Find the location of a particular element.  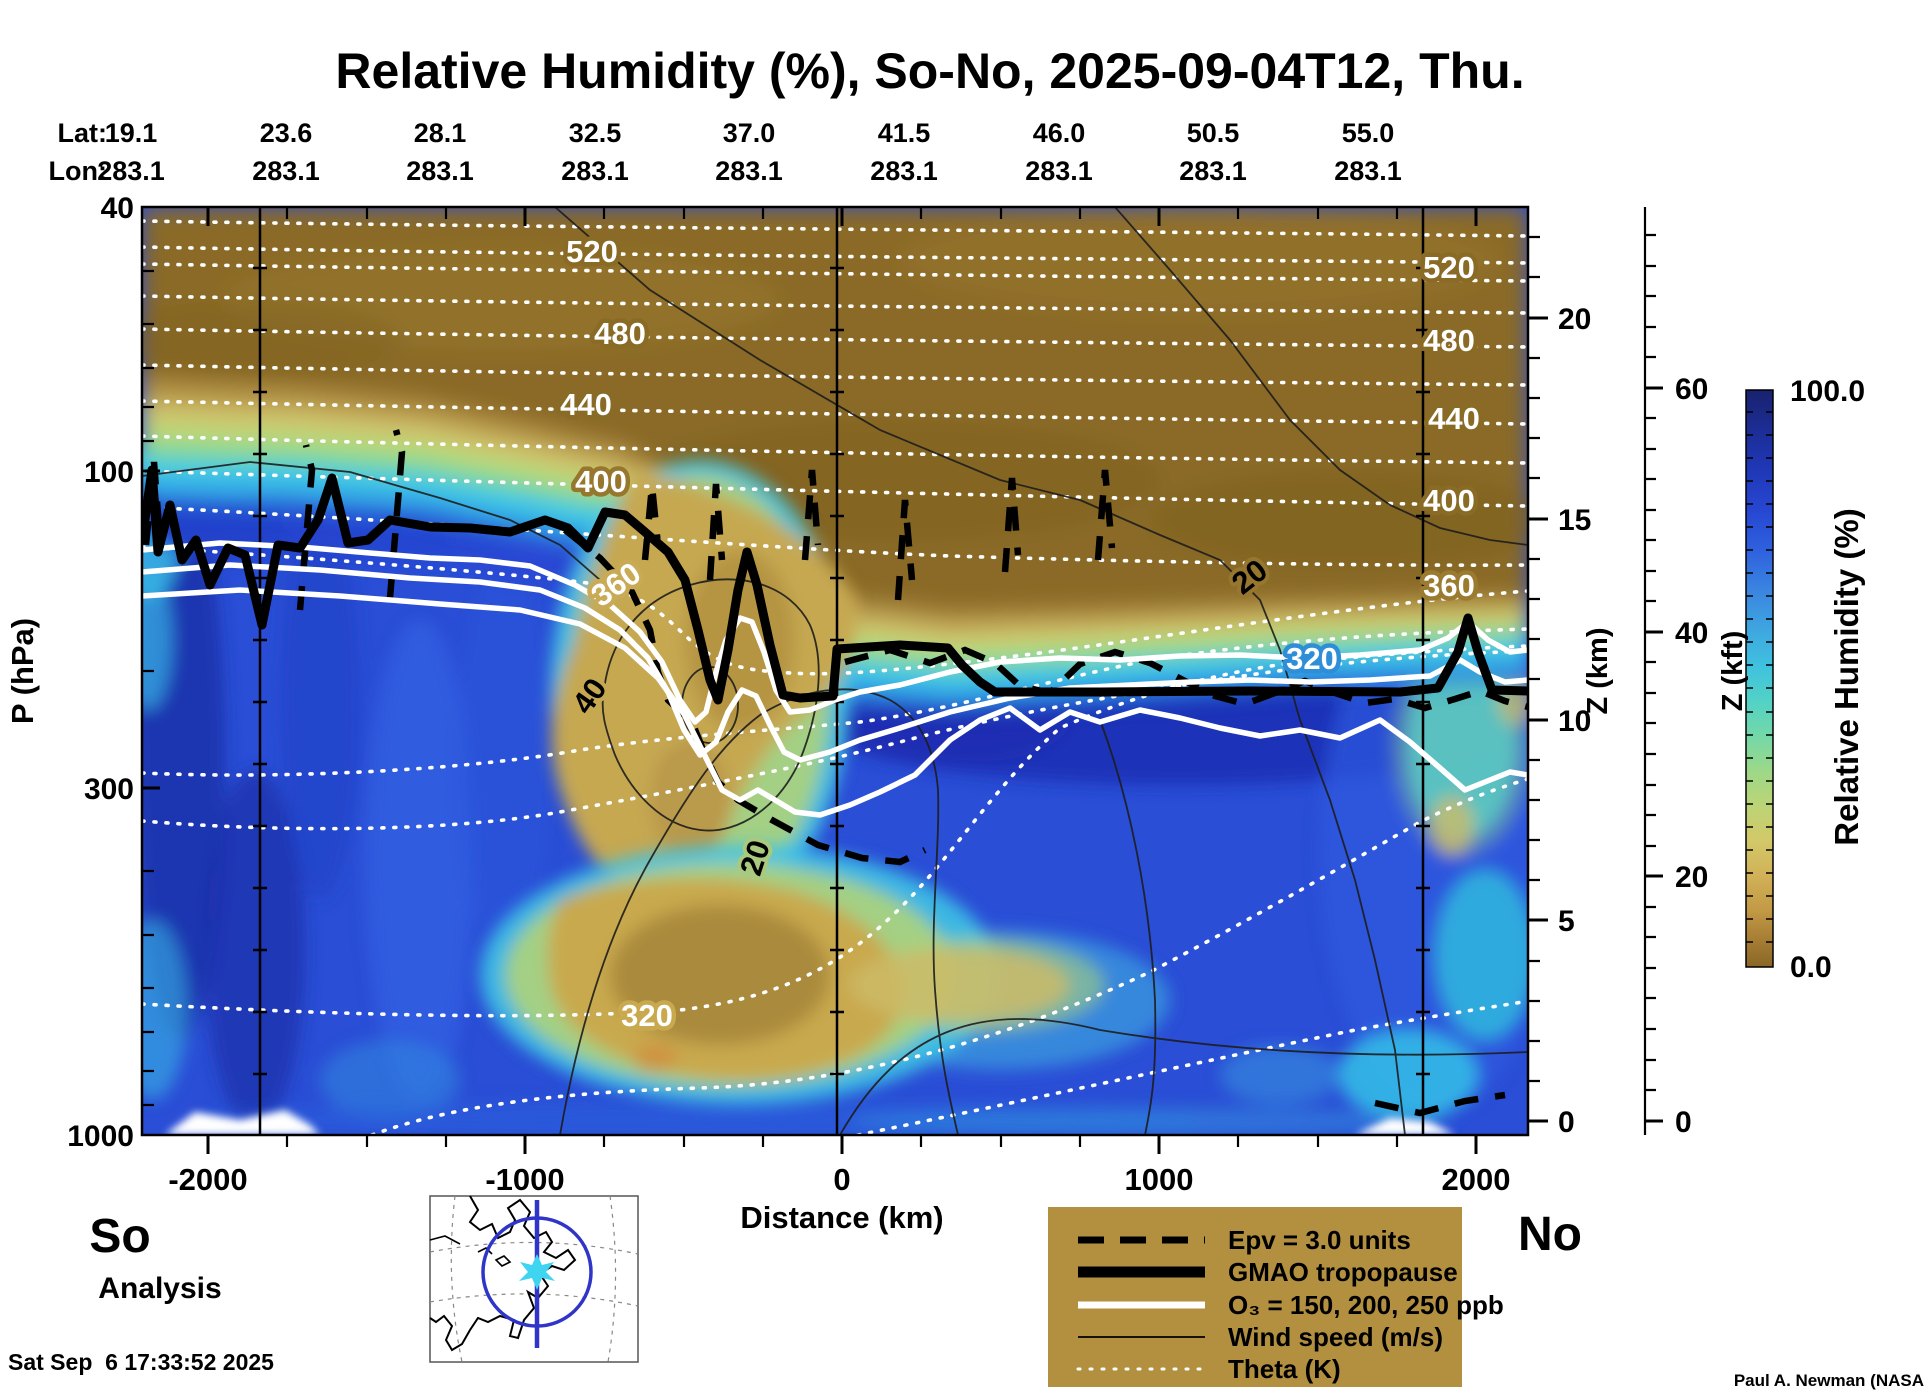

p-axis-ticks is located at coordinates (151, 688).